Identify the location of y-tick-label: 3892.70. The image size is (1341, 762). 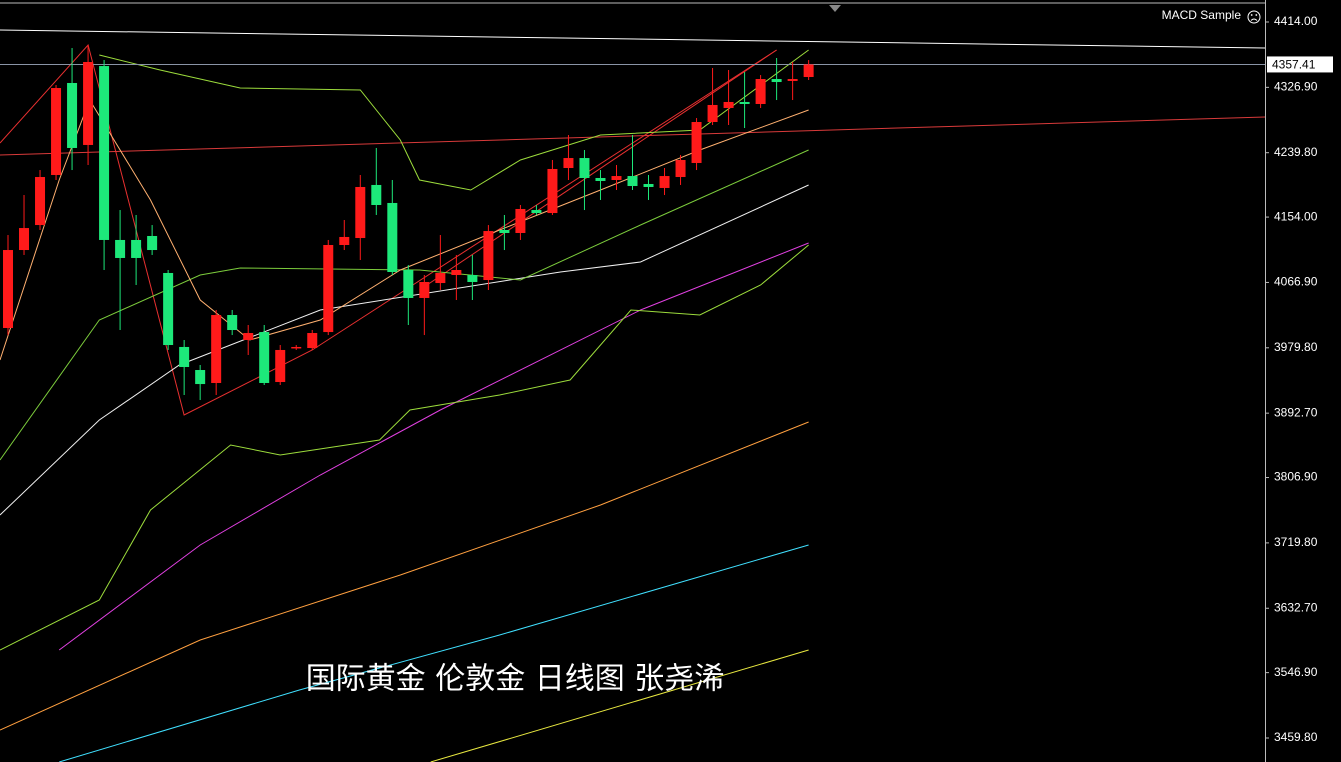
(1296, 412).